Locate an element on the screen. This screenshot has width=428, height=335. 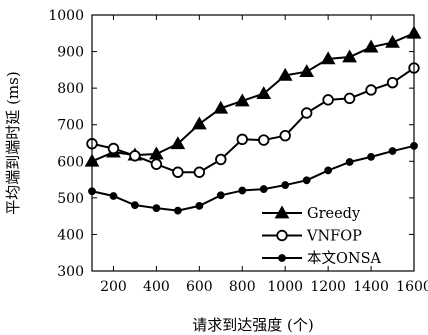
x-tick-label: 400 is located at coordinates (156, 287).